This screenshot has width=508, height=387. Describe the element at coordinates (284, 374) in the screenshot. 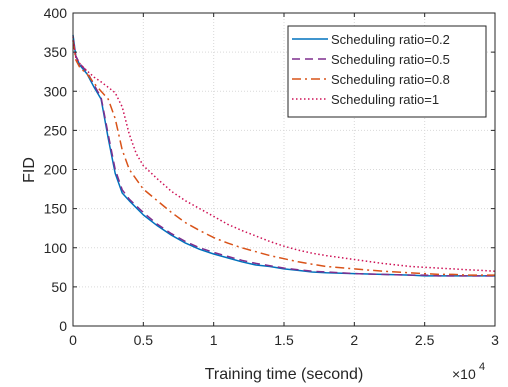

I see `x-axis-label: Training time (second)` at that location.